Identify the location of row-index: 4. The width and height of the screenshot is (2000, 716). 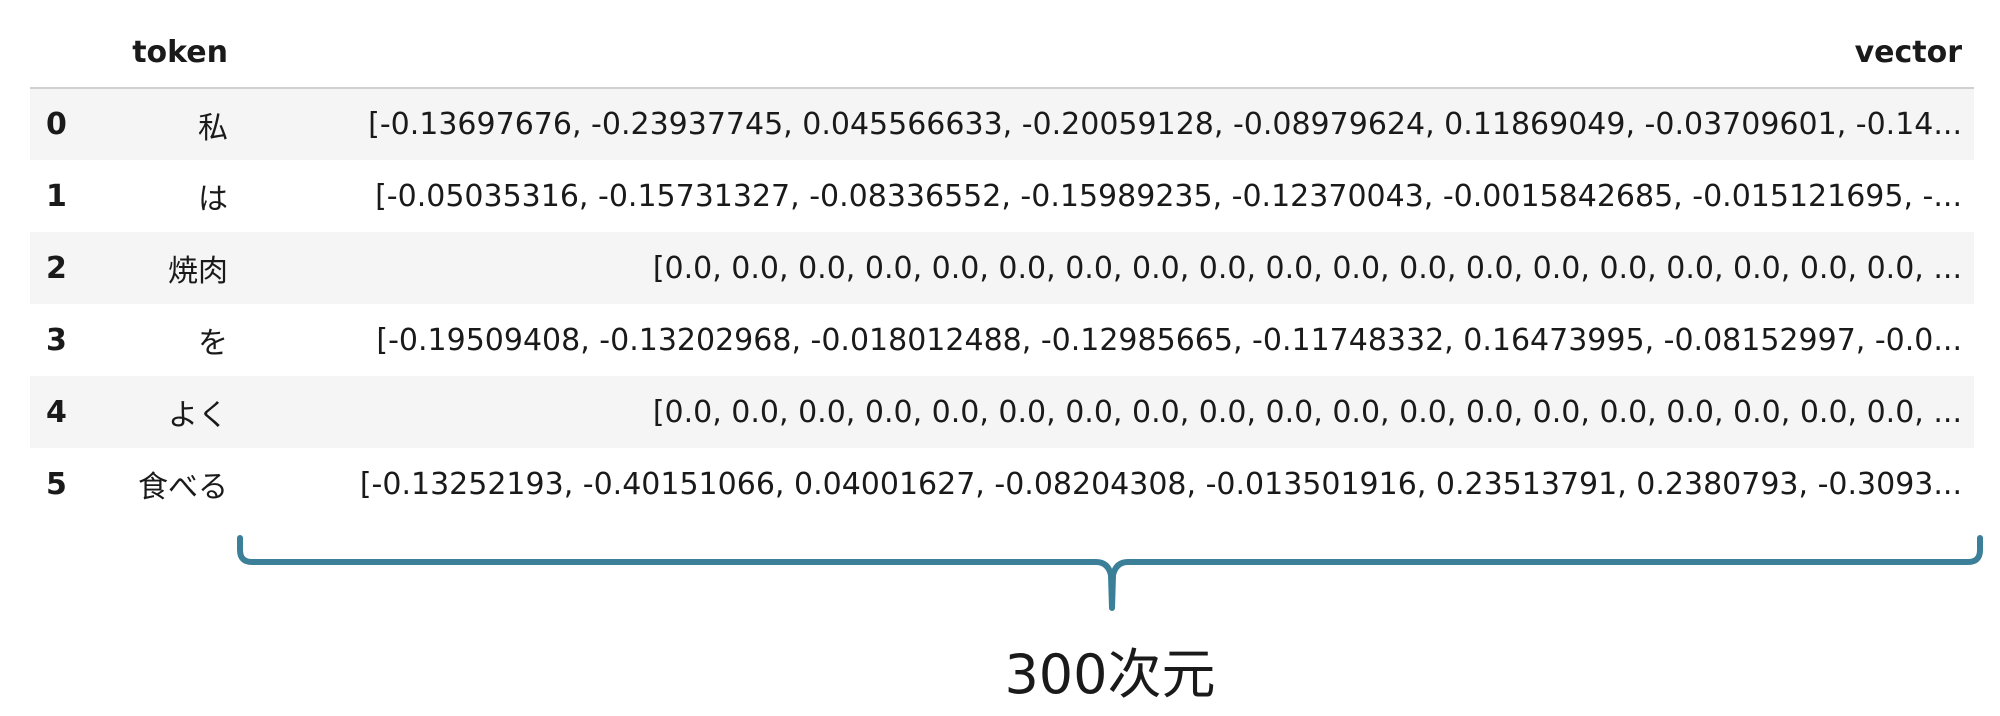
(56, 412).